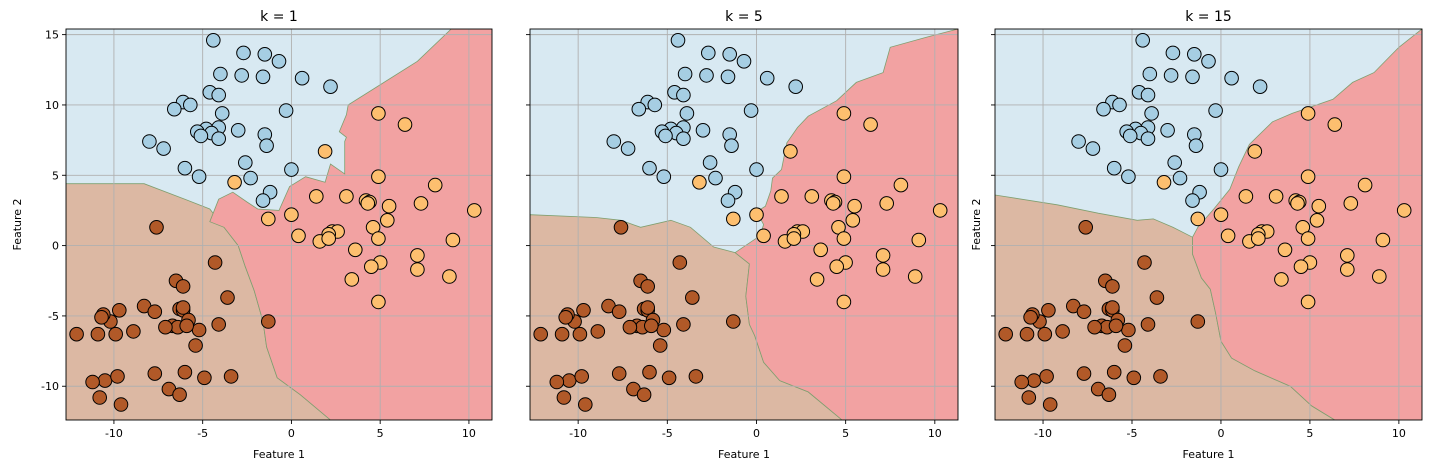 The height and width of the screenshot is (470, 1430). What do you see at coordinates (279, 17) in the screenshot?
I see `panel-title: k = 1` at bounding box center [279, 17].